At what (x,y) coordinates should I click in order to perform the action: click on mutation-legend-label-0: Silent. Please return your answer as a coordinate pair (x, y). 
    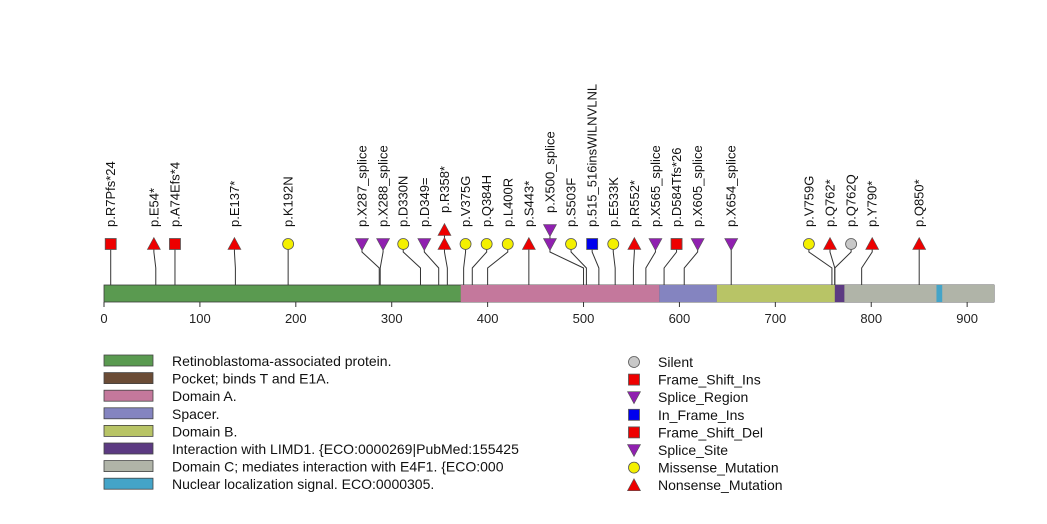
    Looking at the image, I should click on (675, 362).